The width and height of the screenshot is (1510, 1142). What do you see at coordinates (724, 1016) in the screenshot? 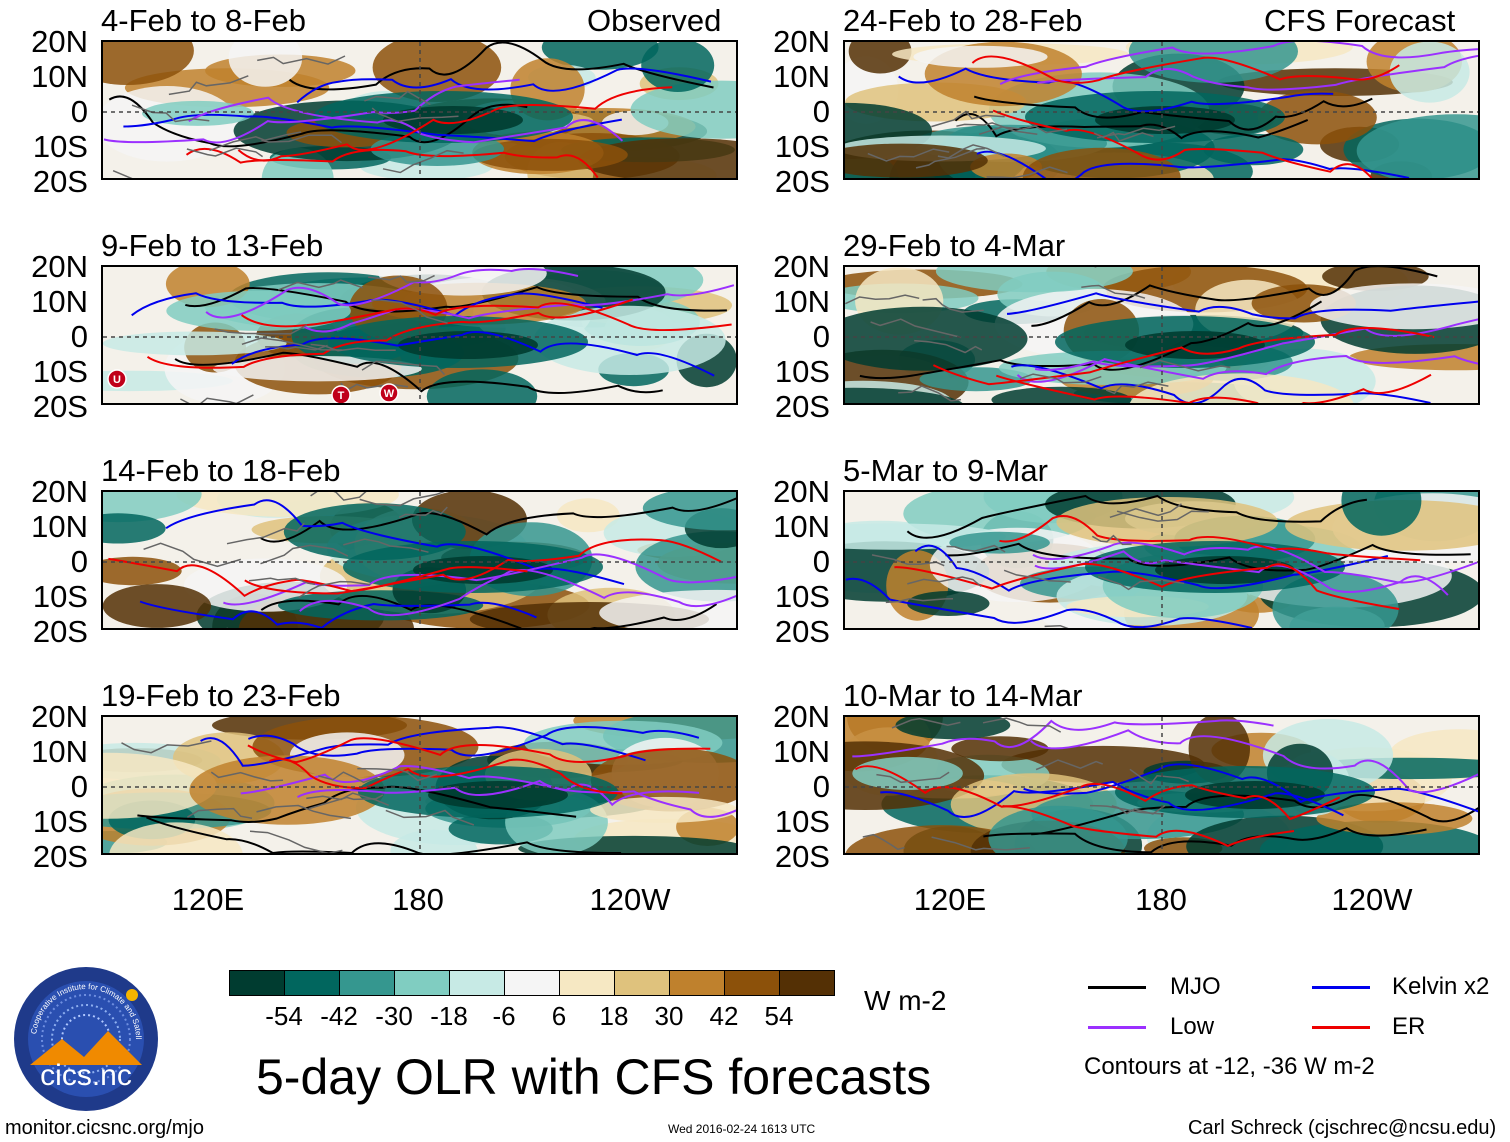
I see `colorbar-label: 42` at bounding box center [724, 1016].